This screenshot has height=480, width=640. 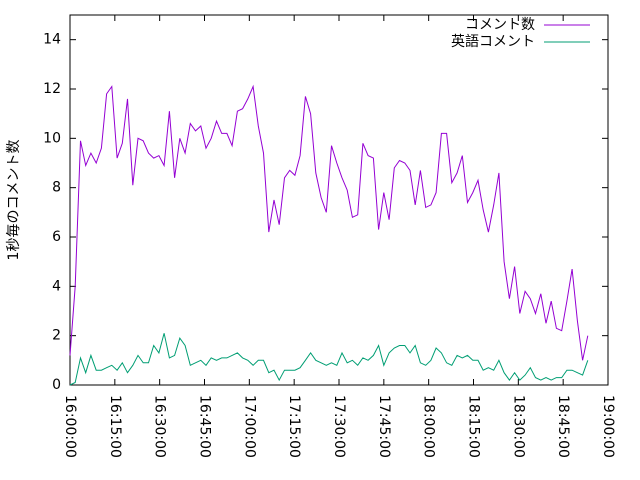 What do you see at coordinates (429, 426) in the screenshot?
I see `x-tick-label: 18:00:00` at bounding box center [429, 426].